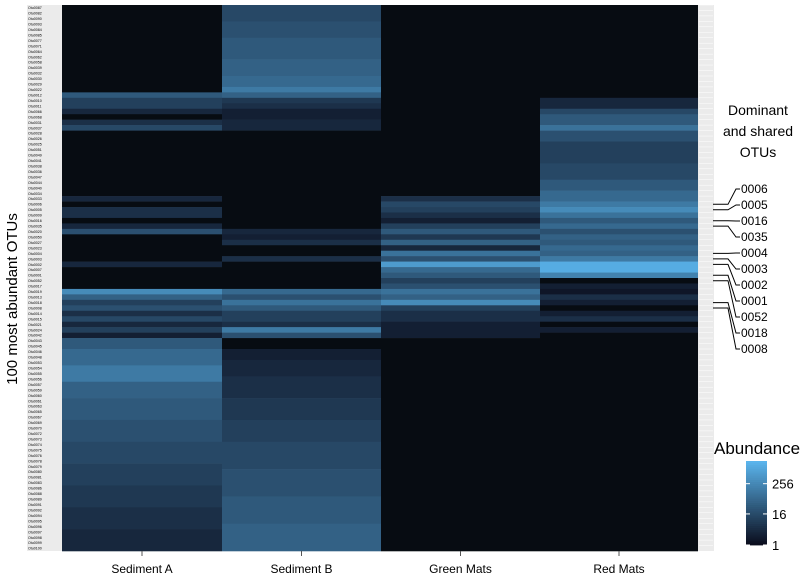 This screenshot has width=800, height=579. Describe the element at coordinates (35, 14) in the screenshot. I see `row-label: Otu0082` at that location.